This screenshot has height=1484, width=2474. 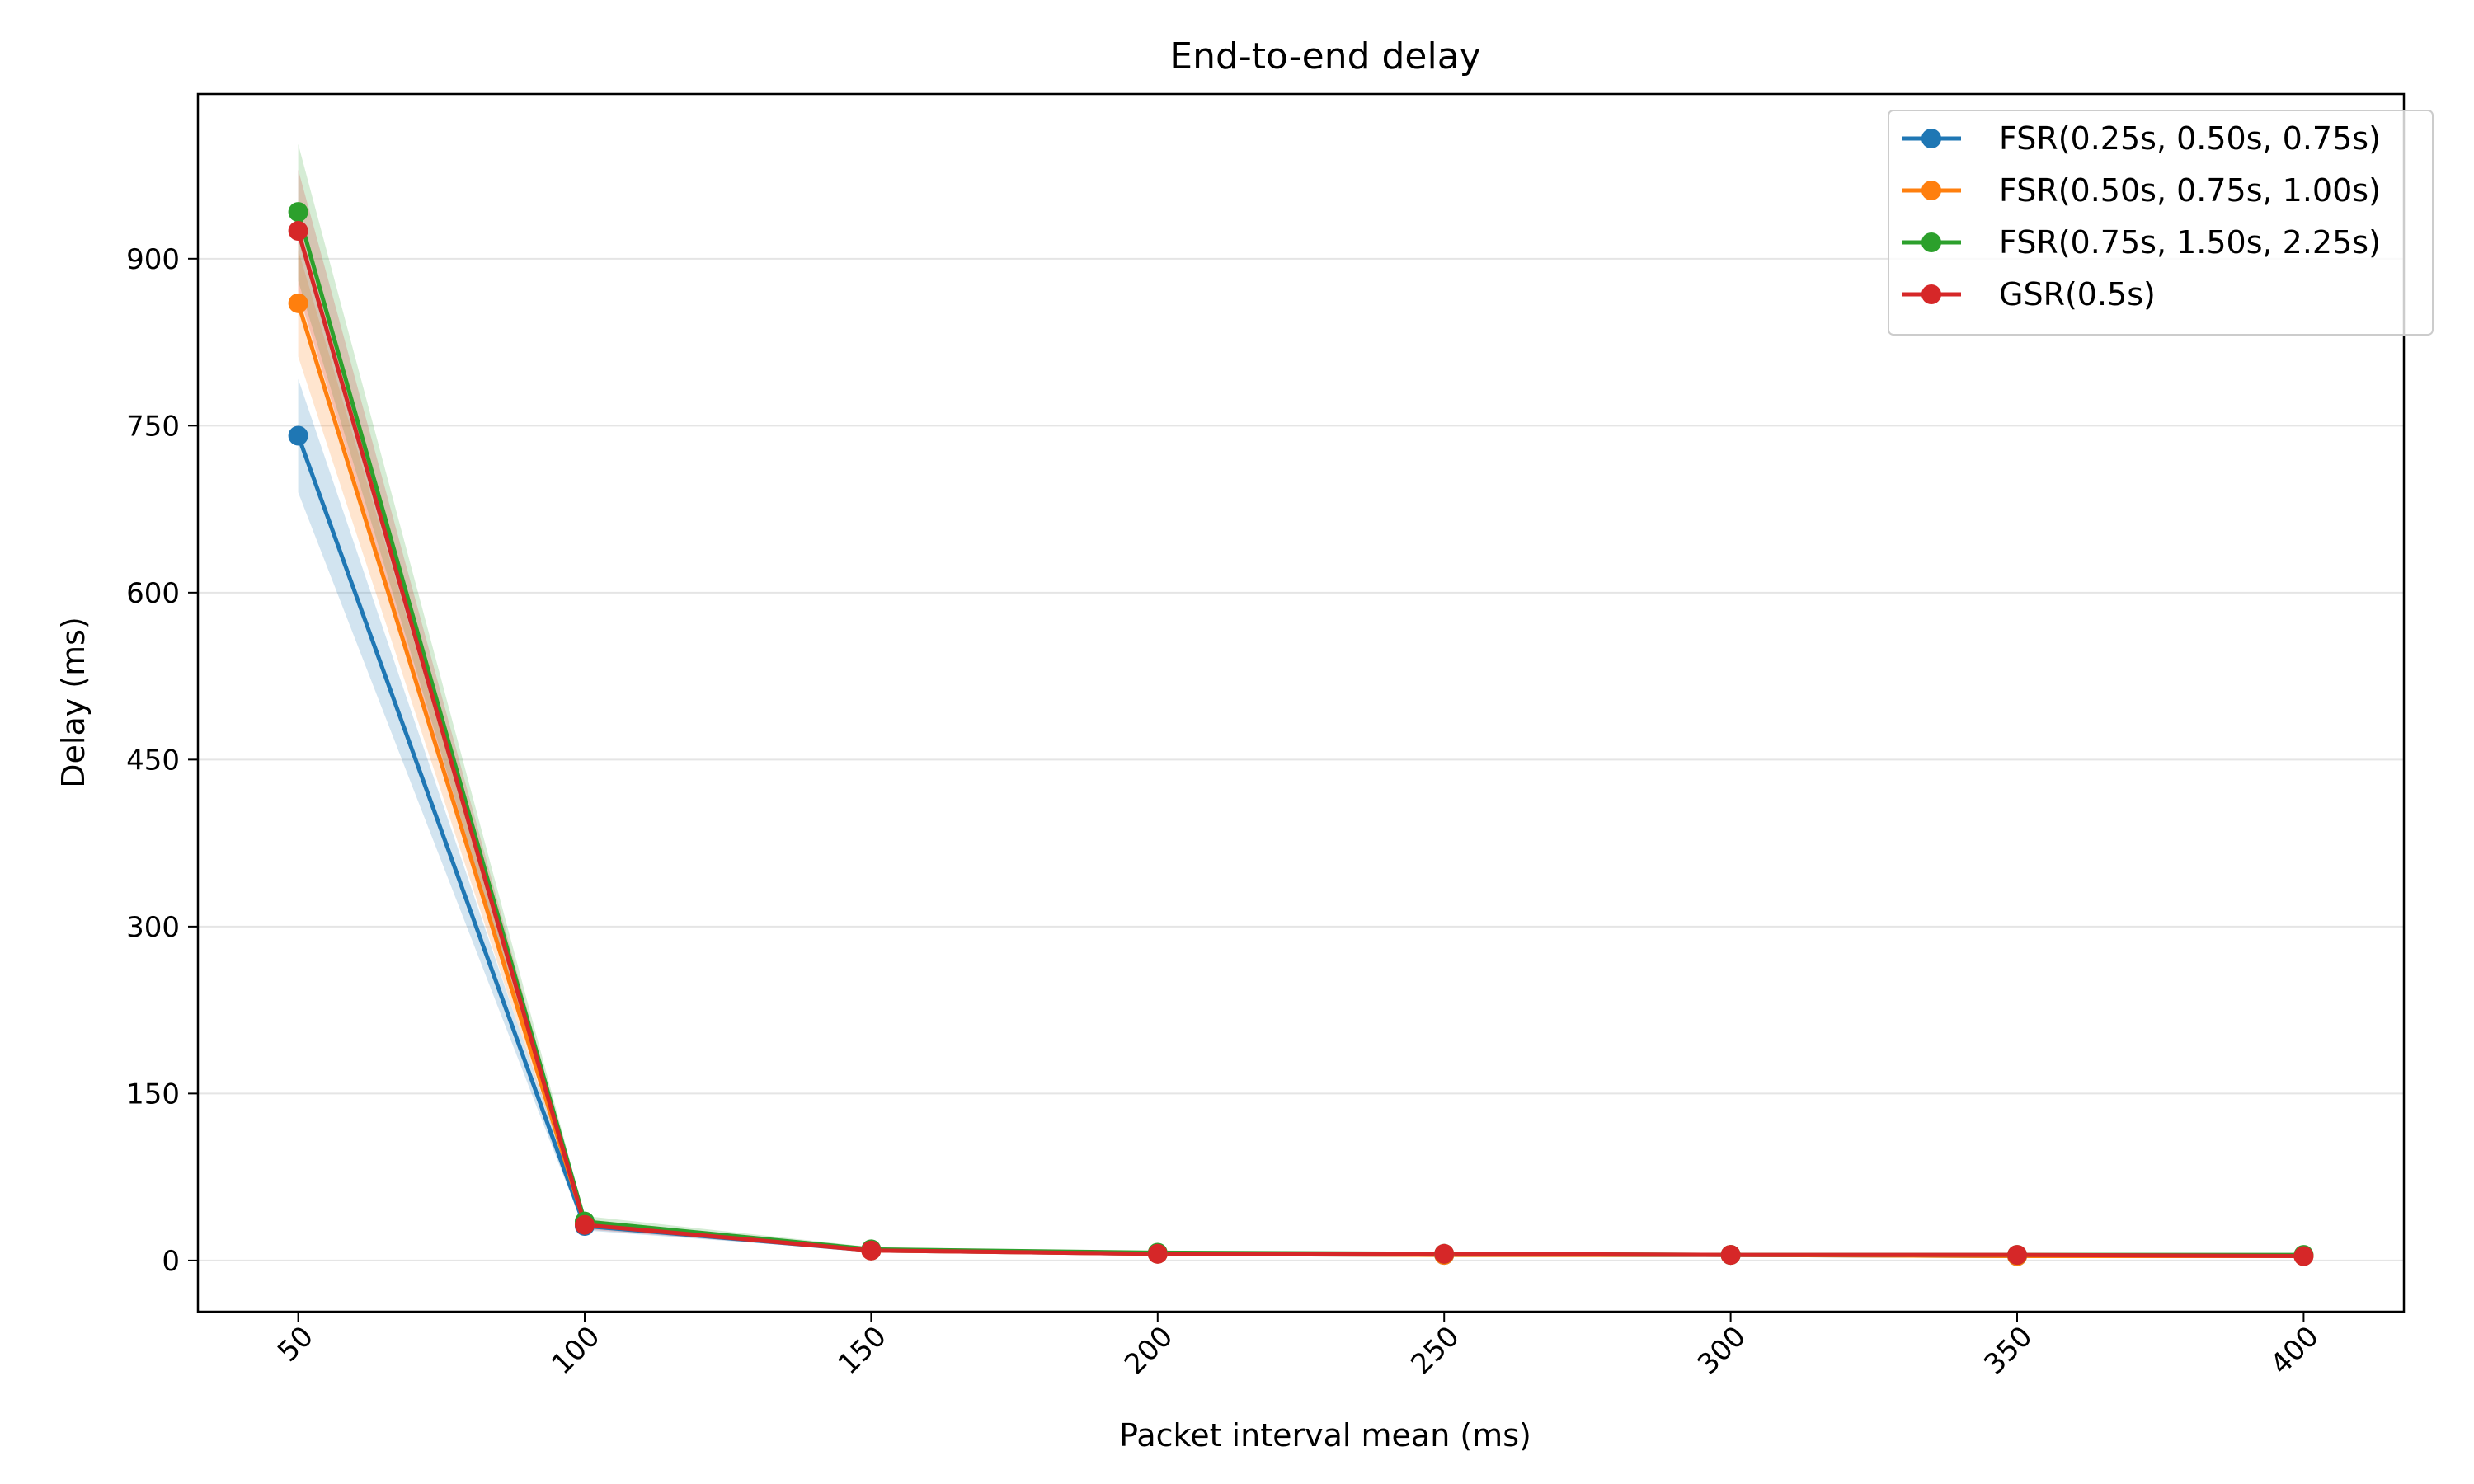 I want to click on x-axis-label: Packet interval mean (ms), so click(x=1325, y=1435).